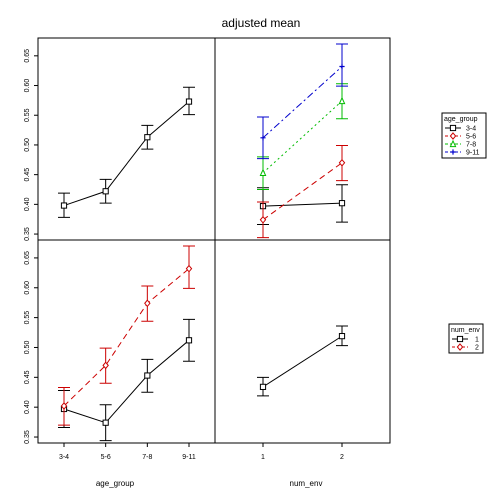 This screenshot has height=504, width=504. What do you see at coordinates (461, 119) in the screenshot?
I see `legend-title: age_group` at bounding box center [461, 119].